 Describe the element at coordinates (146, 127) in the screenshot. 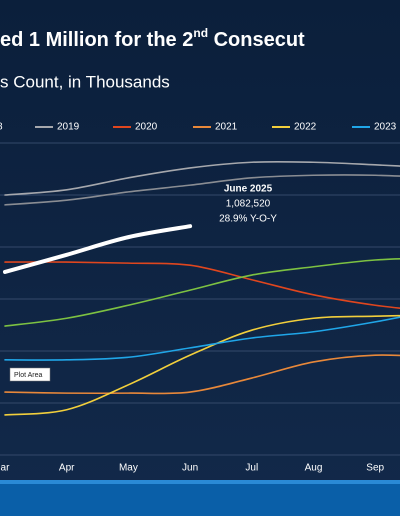

I see `legend-label: 2020` at that location.